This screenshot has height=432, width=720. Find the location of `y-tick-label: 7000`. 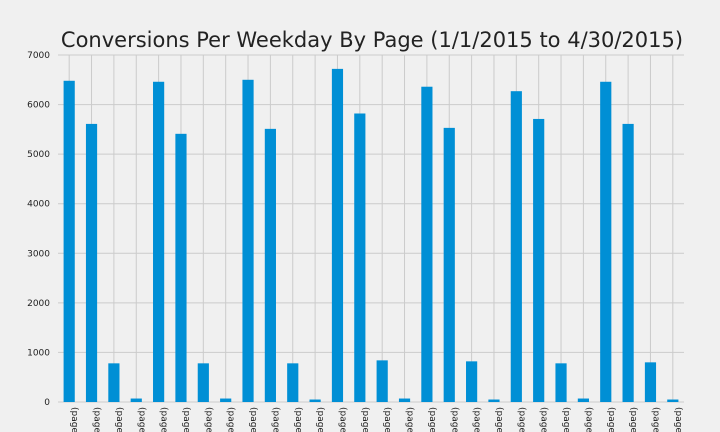

y-tick-label: 7000 is located at coordinates (38, 56).